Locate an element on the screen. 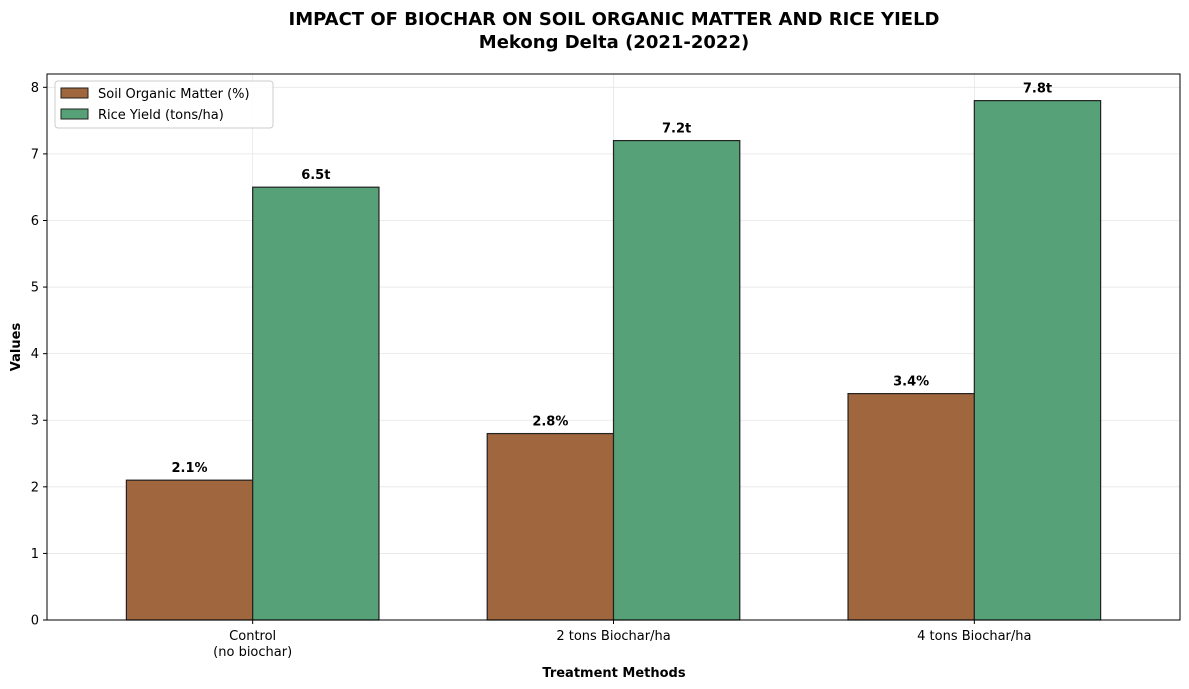 The image size is (1189, 689). y-tick-label: 6 is located at coordinates (35, 221).